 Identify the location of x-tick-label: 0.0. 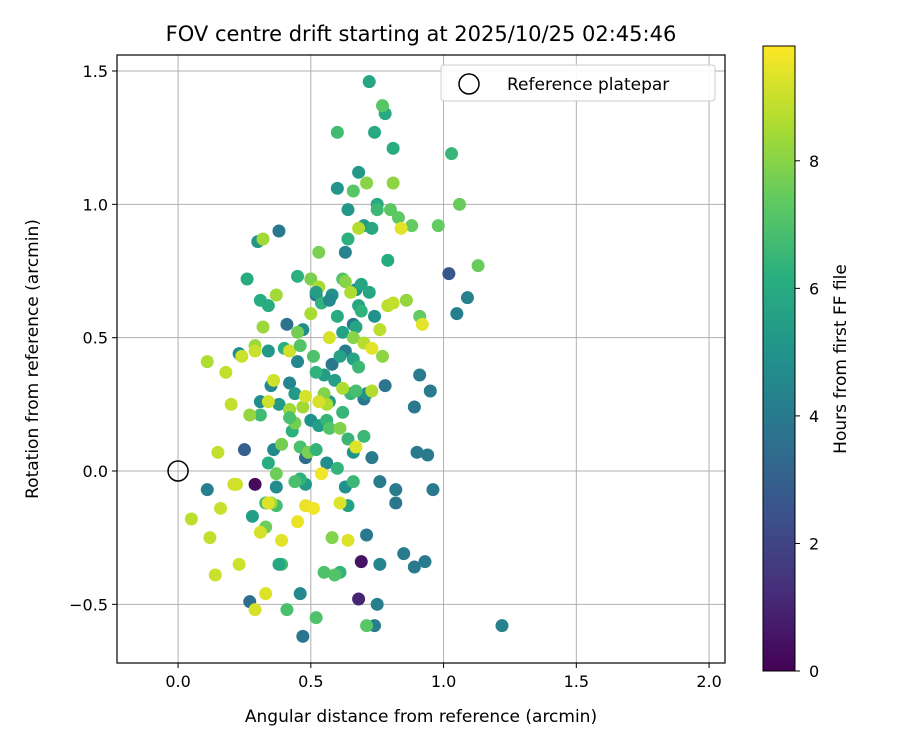
(177, 681).